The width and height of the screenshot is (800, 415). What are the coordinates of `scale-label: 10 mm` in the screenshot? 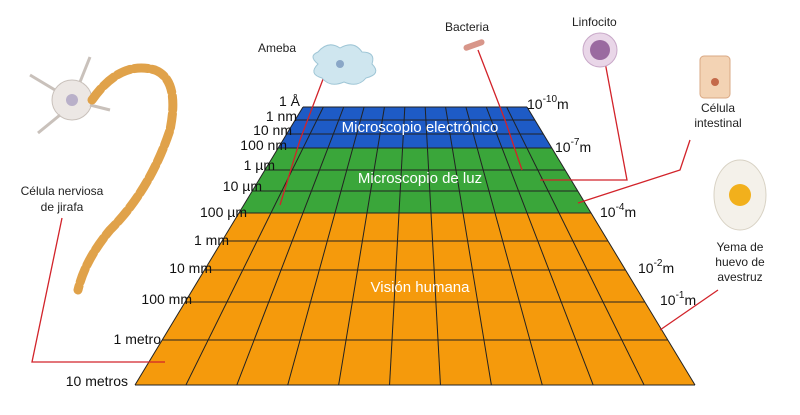 It's located at (190, 268).